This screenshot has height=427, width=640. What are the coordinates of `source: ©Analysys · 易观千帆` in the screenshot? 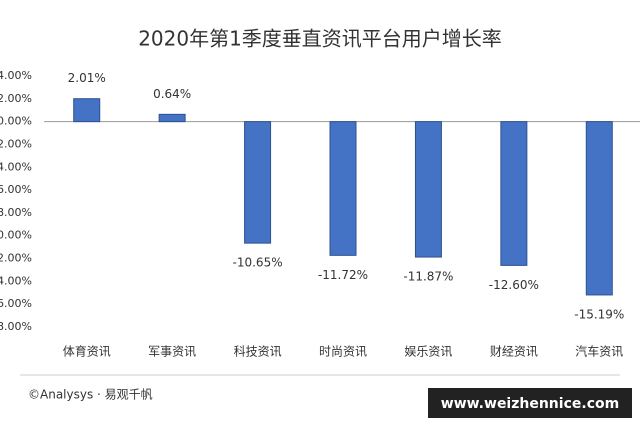 It's located at (90, 394).